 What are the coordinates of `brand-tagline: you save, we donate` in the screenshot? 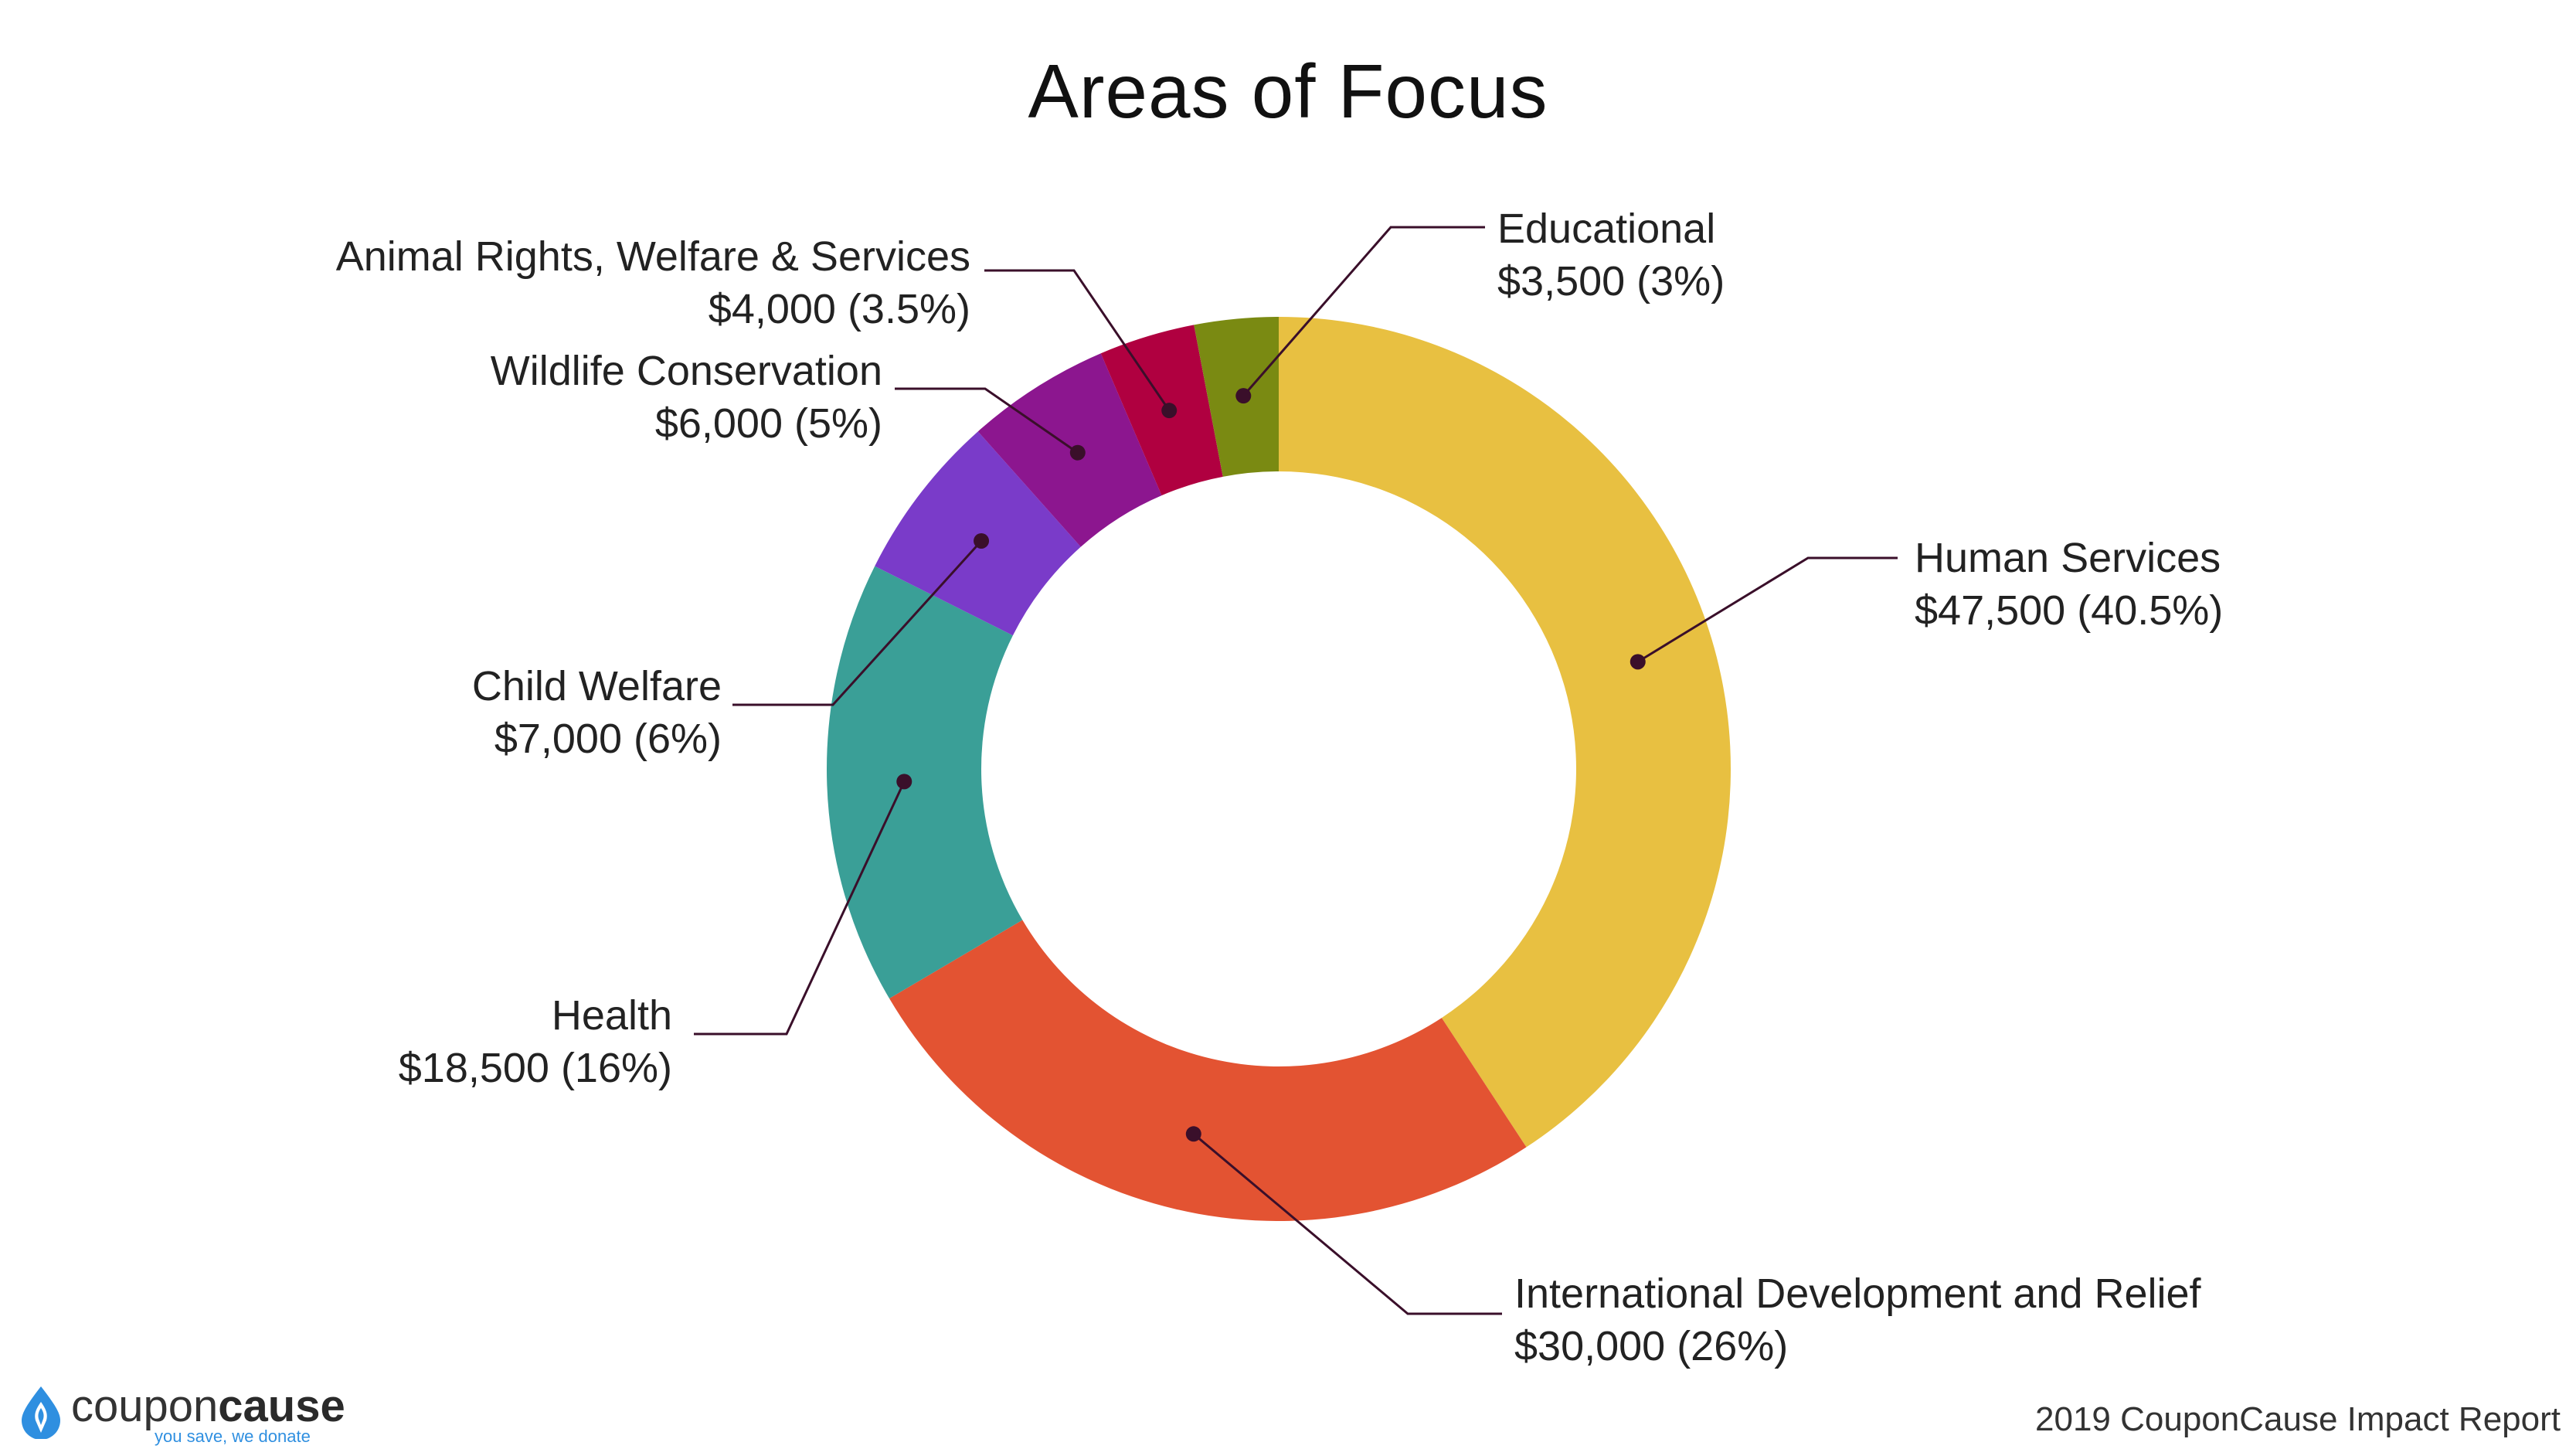 It's located at (233, 1437).